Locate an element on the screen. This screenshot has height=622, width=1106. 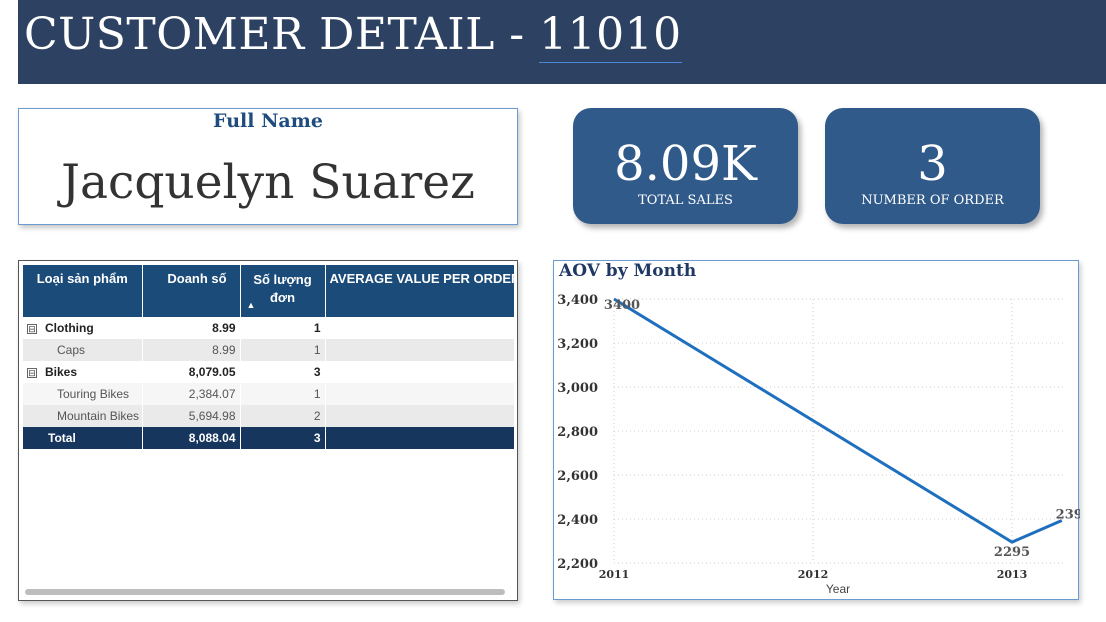
cell-category: Touring Bikes is located at coordinates (83, 394).